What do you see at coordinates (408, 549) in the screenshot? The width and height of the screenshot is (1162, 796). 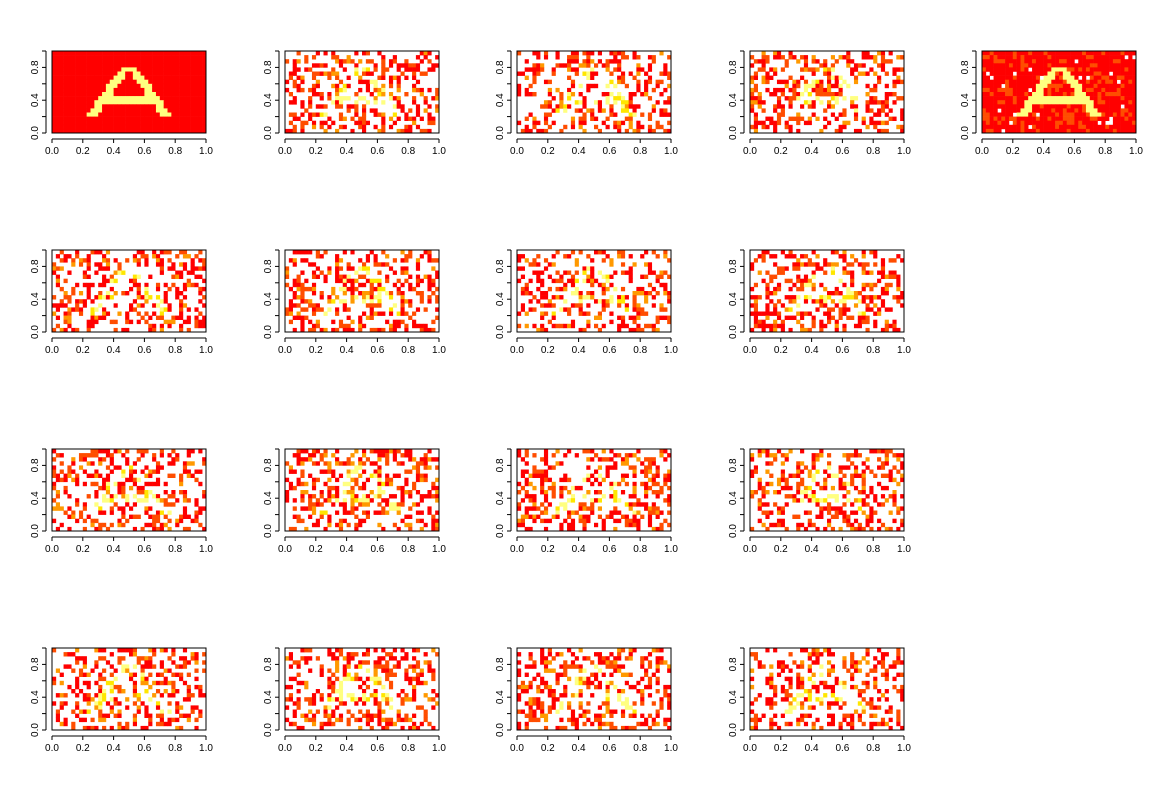 I see `x-tick-label: 0.8` at bounding box center [408, 549].